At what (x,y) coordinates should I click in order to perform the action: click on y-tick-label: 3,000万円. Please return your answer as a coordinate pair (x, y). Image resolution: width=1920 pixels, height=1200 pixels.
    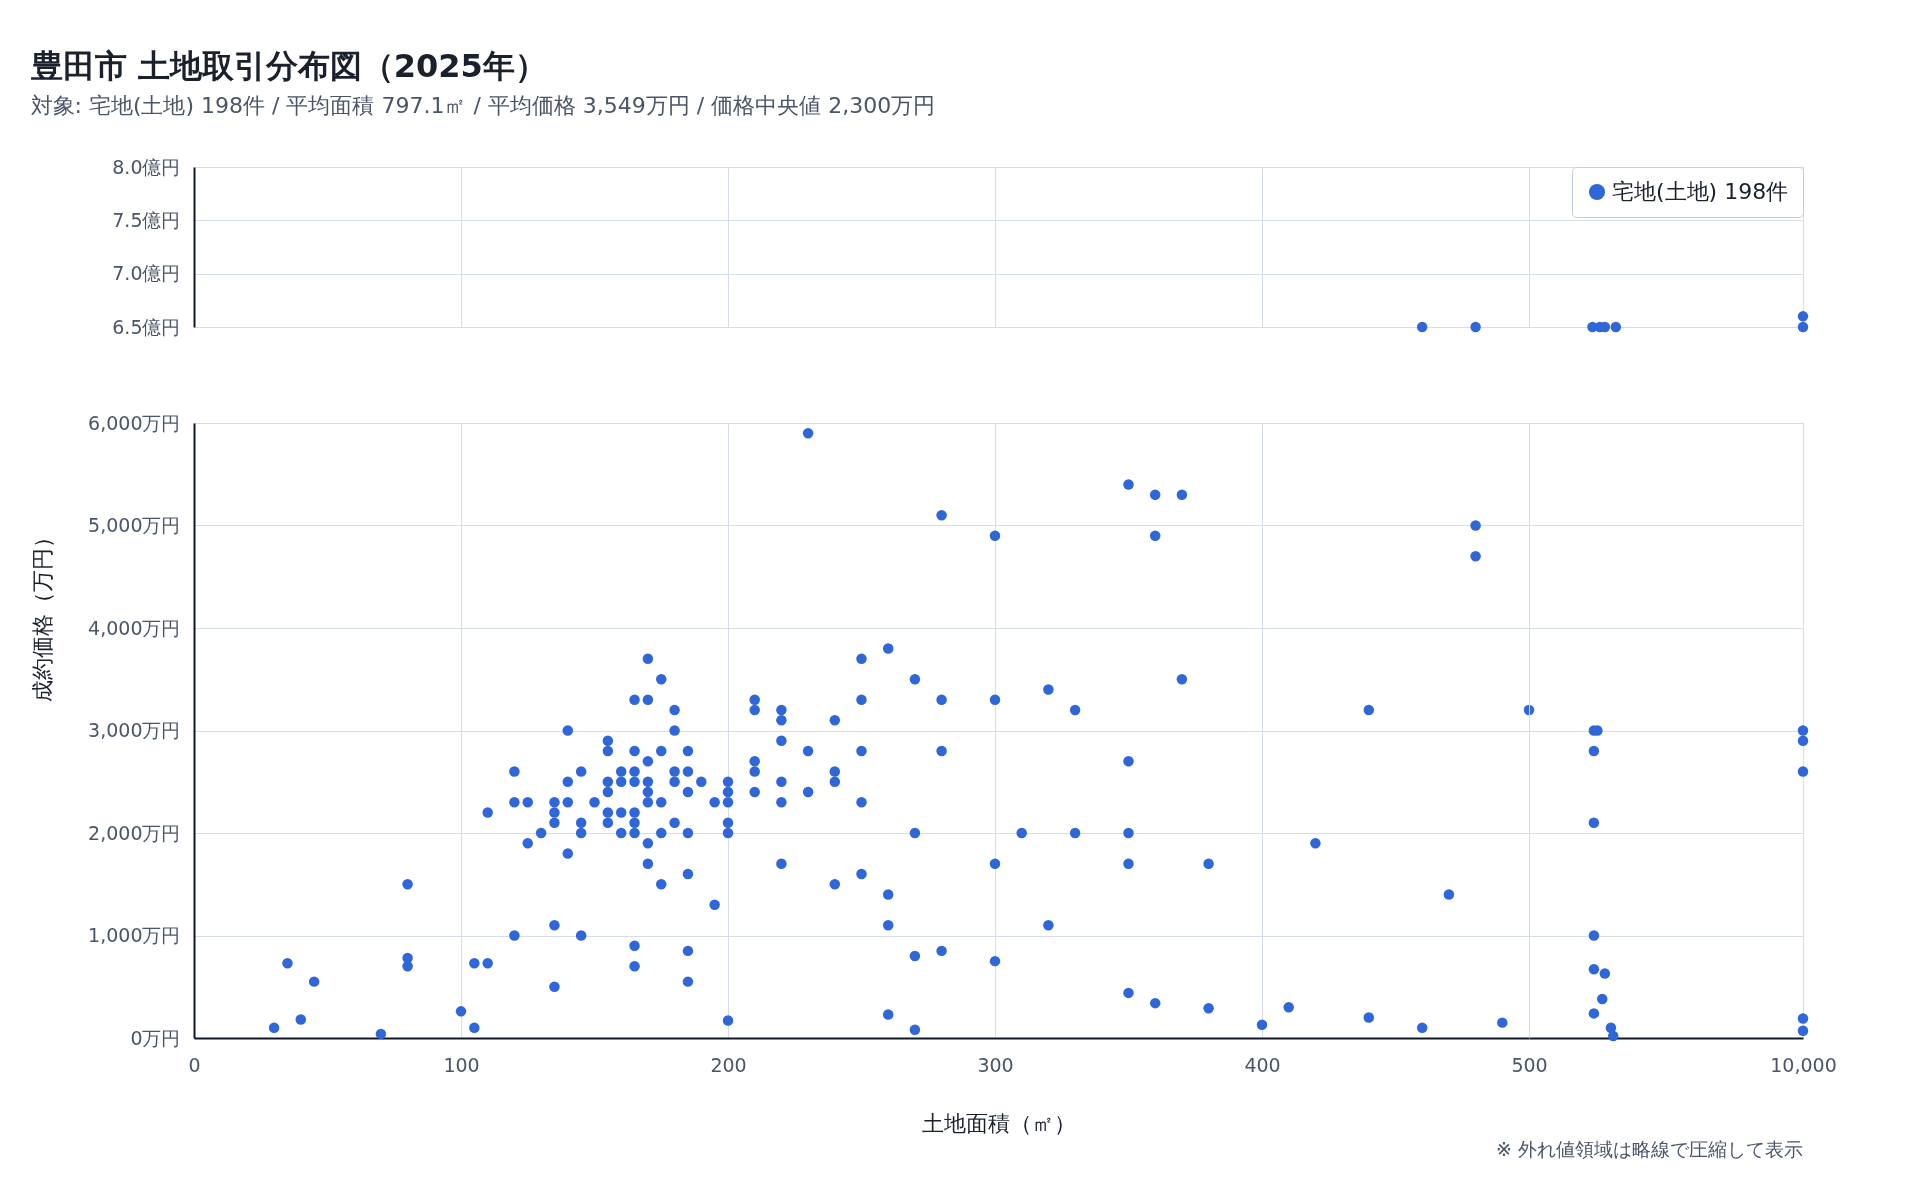
    Looking at the image, I should click on (134, 730).